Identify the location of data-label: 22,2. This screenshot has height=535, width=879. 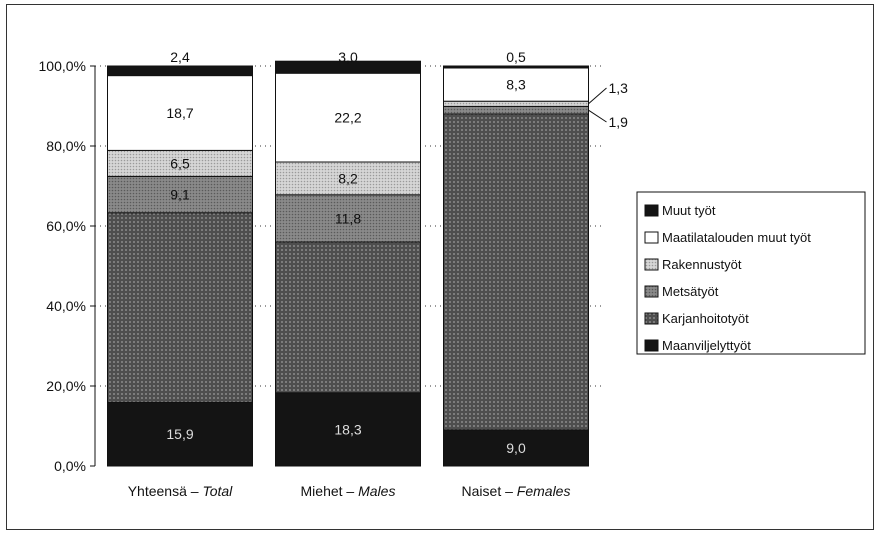
(347, 118).